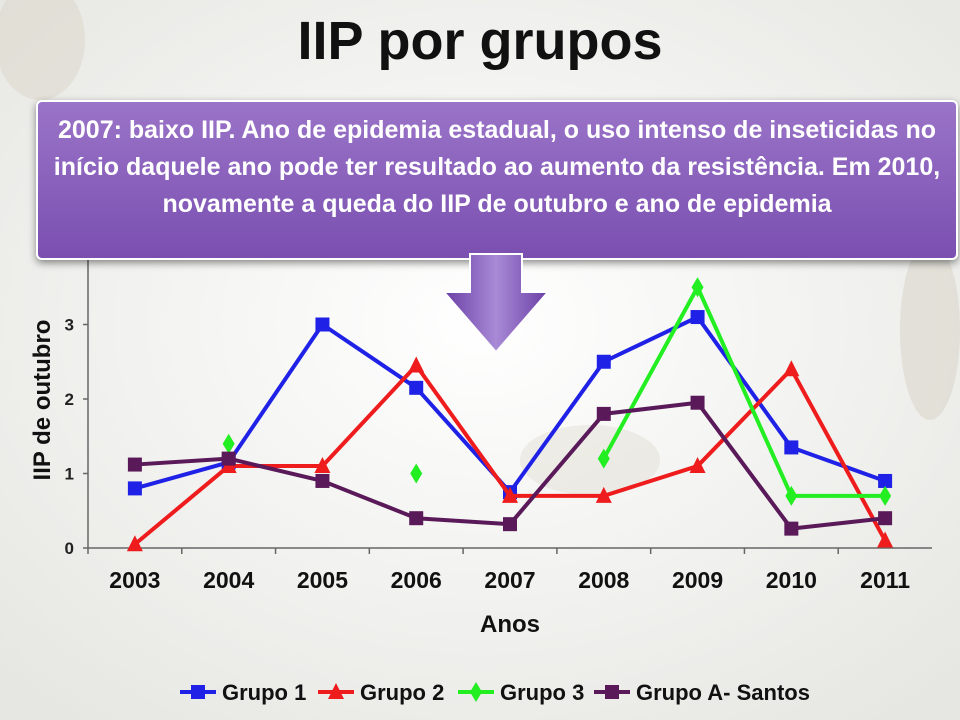  Describe the element at coordinates (542, 692) in the screenshot. I see `legend-label: Grupo 3` at that location.